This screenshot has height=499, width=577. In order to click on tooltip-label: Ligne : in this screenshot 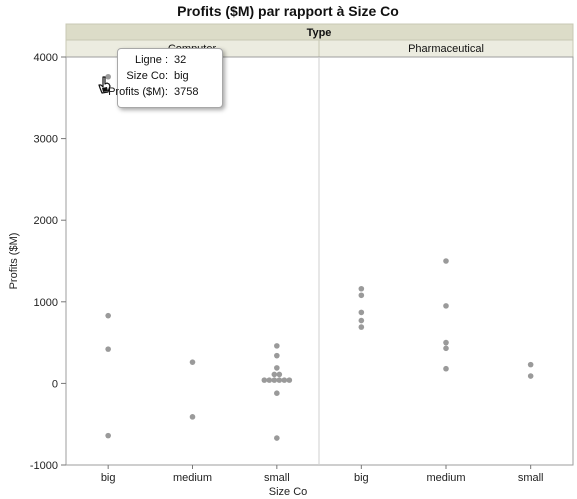, I will do `click(151, 60)`.